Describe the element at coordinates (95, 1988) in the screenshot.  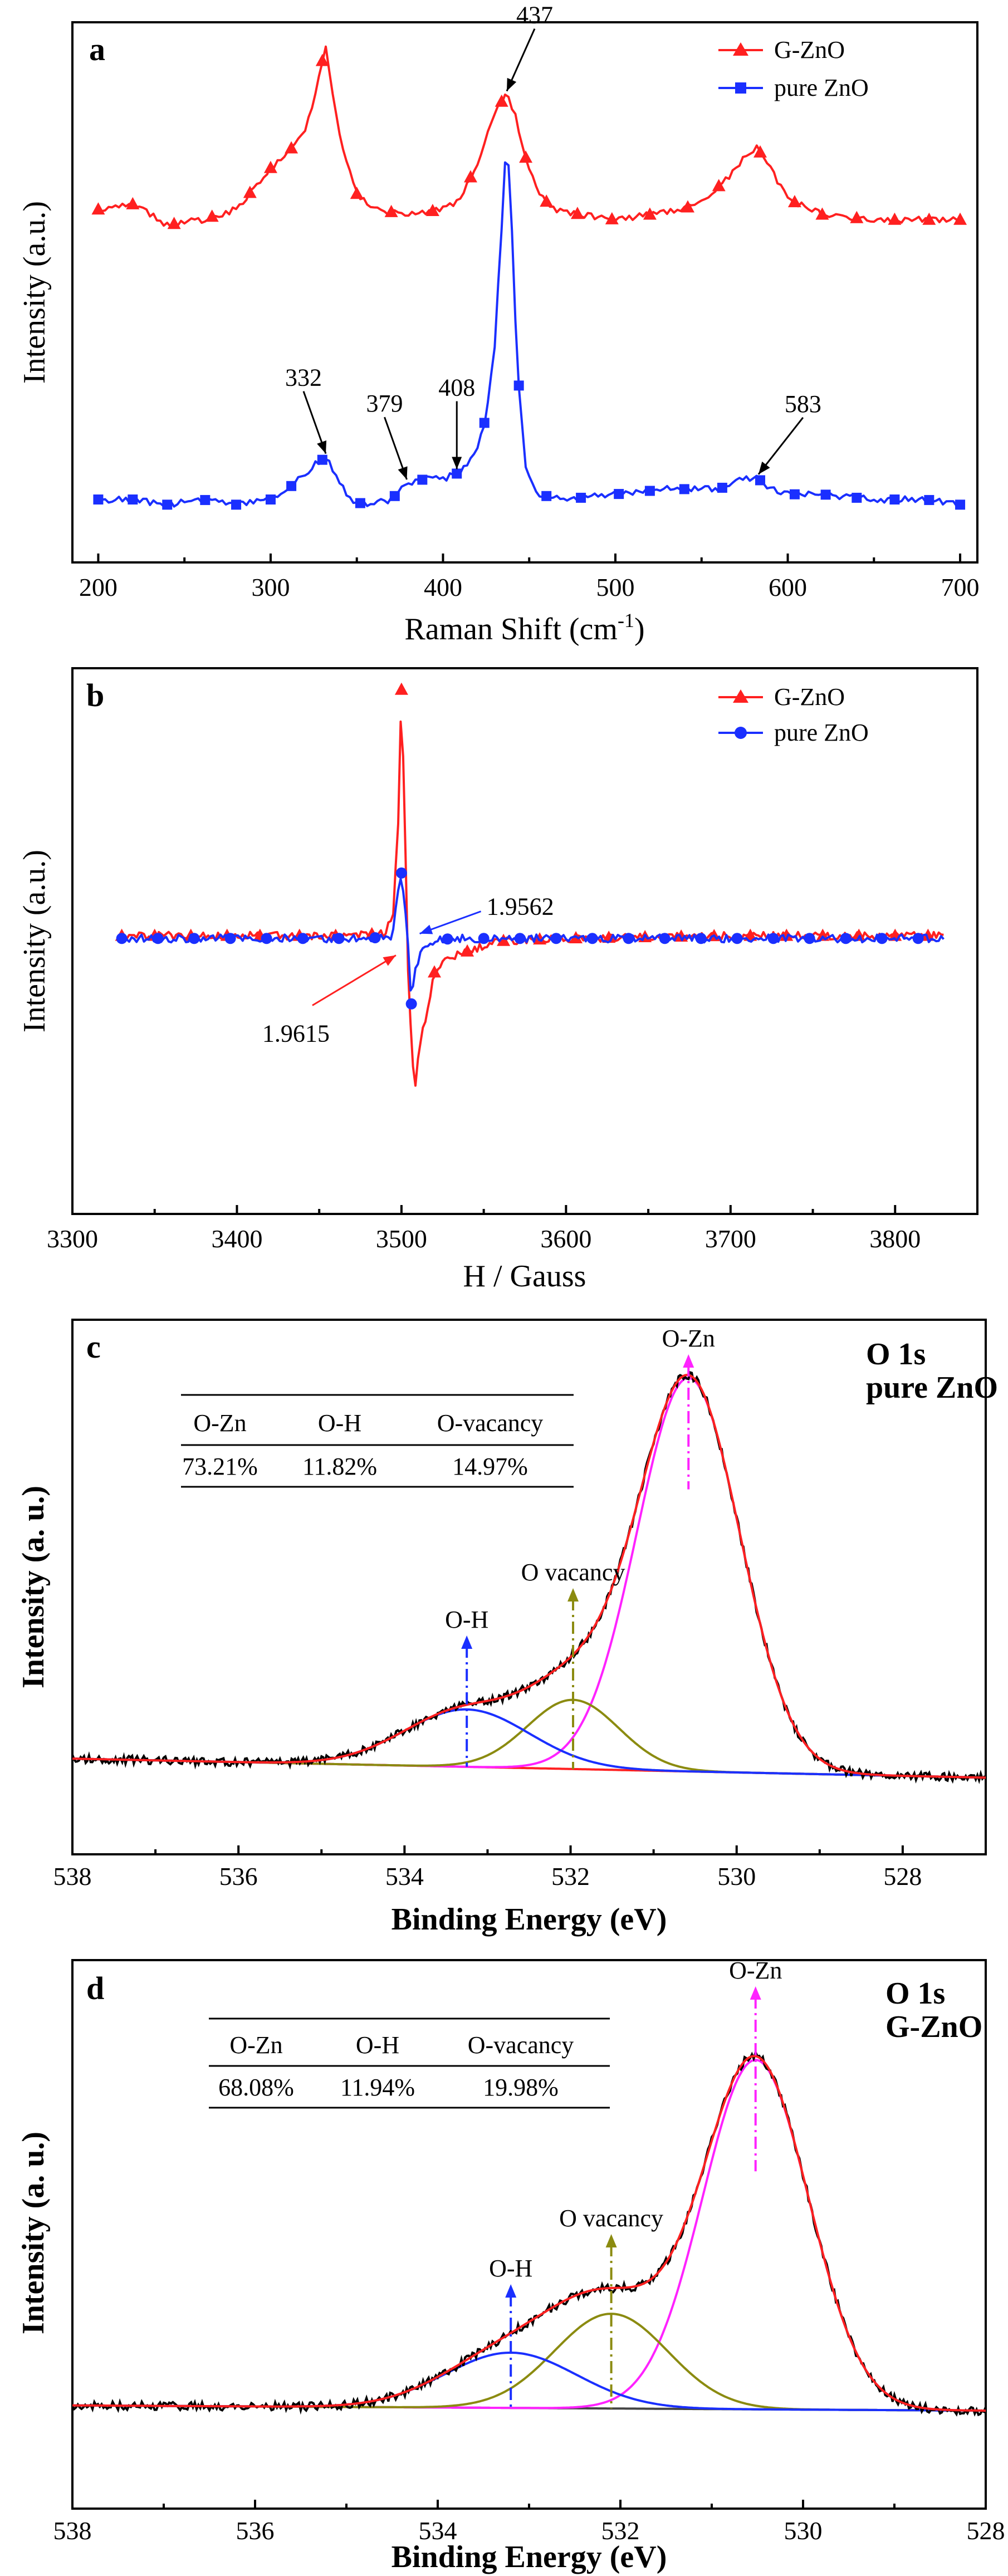
I see `panel-letter-d: d` at that location.